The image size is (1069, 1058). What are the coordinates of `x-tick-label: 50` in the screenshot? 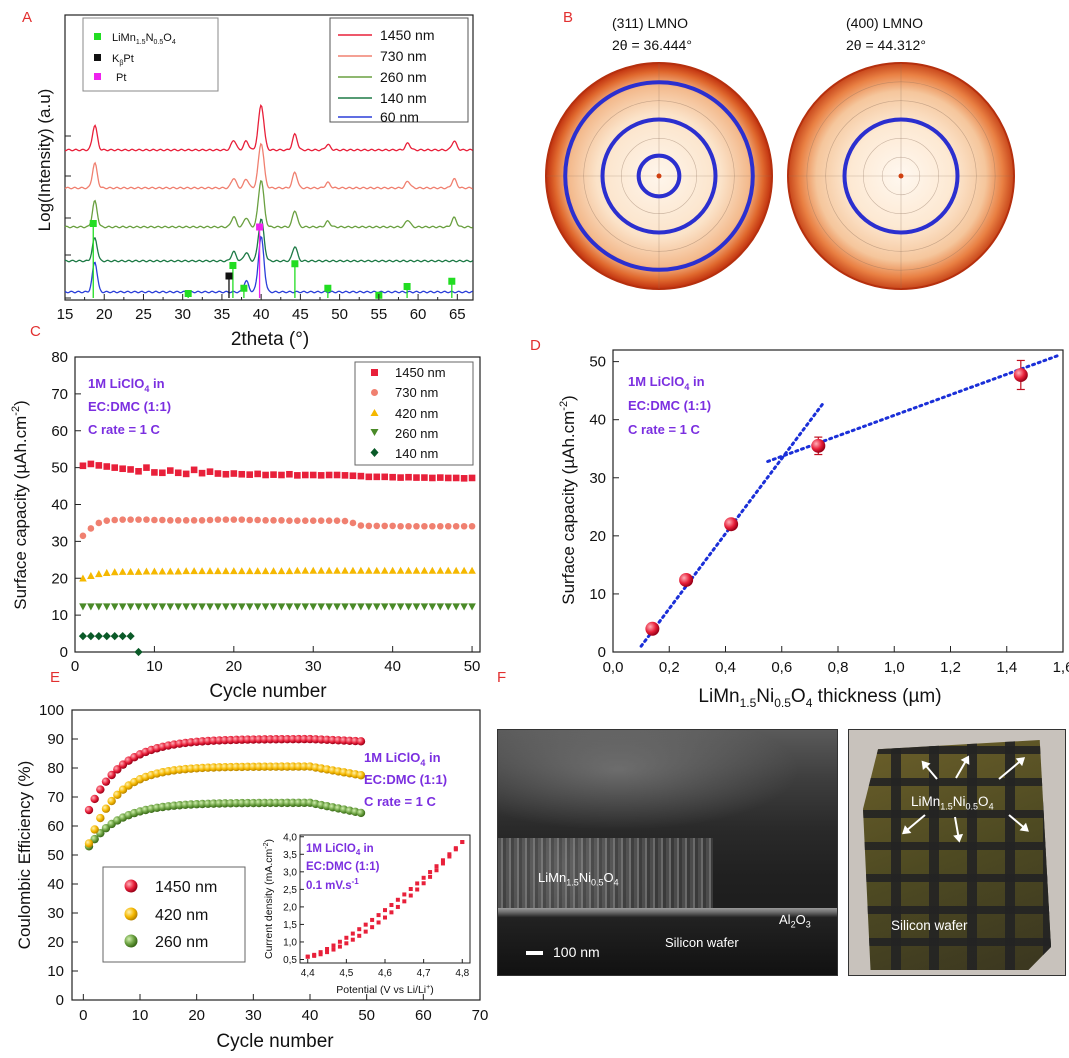 It's located at (366, 1015).